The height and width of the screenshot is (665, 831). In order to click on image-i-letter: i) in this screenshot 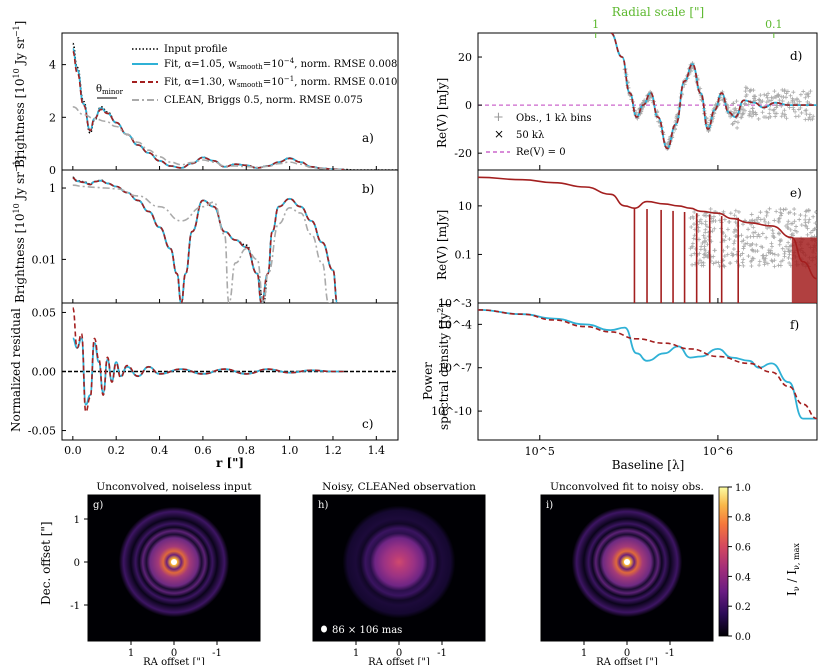, I will do `click(549, 505)`.